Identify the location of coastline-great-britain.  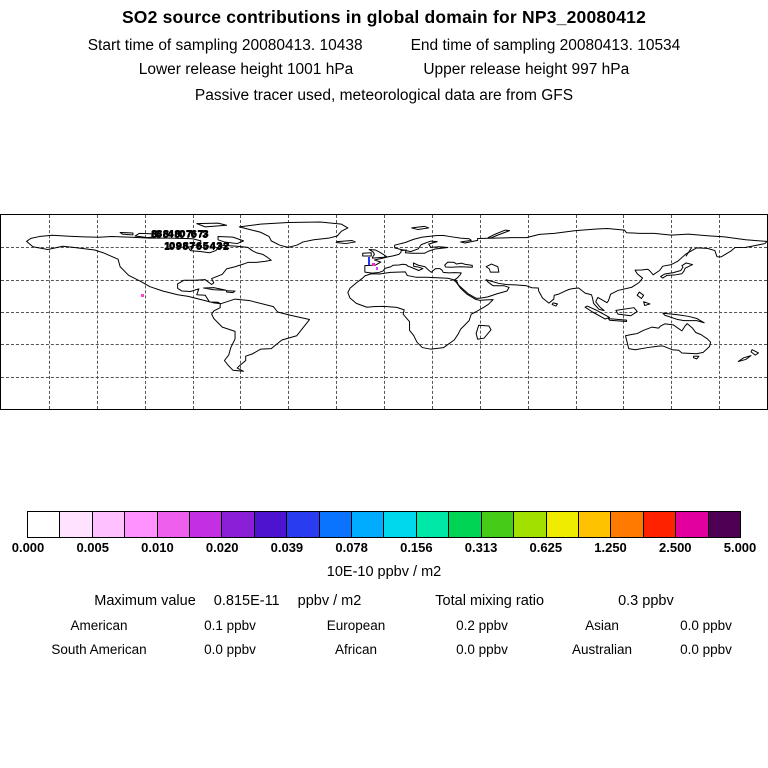
(378, 253).